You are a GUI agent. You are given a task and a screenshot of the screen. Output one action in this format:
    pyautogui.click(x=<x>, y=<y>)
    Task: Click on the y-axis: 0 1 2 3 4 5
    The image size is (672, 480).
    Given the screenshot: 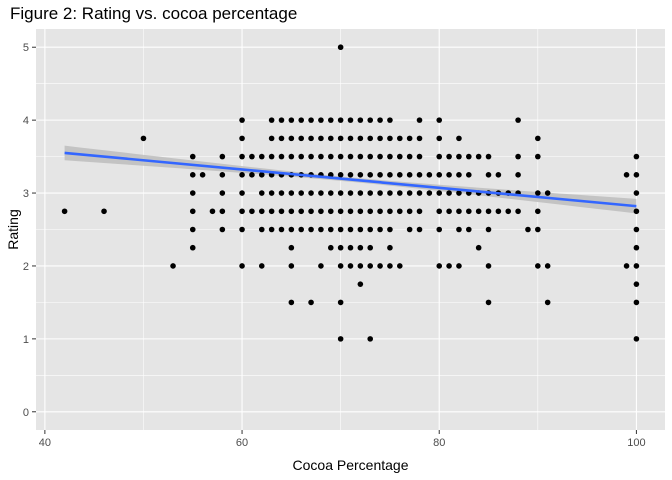 What is the action you would take?
    pyautogui.click(x=29, y=230)
    